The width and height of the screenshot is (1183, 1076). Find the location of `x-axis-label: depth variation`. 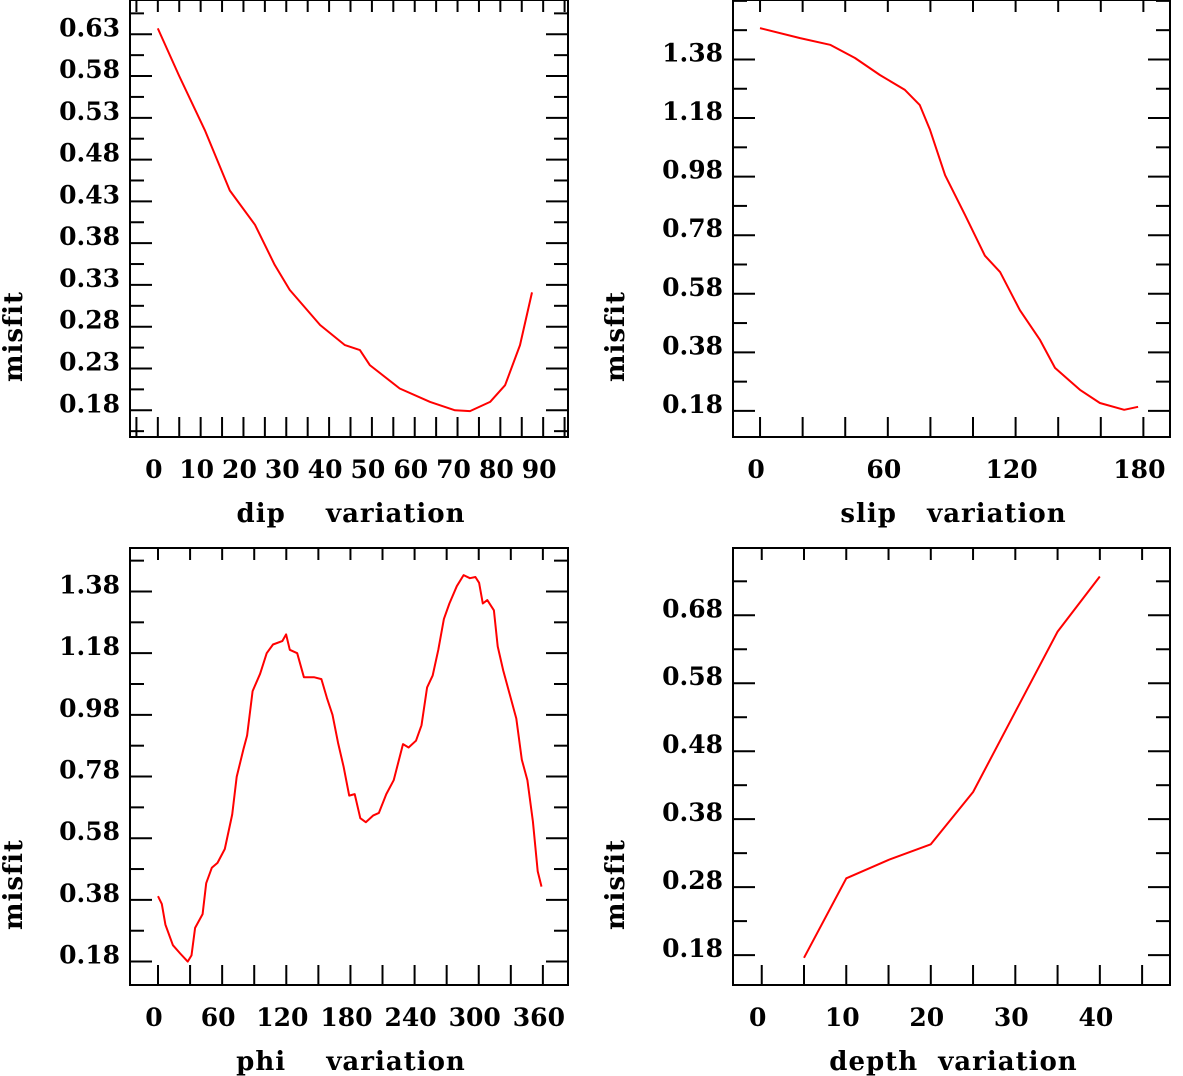

x-axis-label: depth variation is located at coordinates (953, 1061).